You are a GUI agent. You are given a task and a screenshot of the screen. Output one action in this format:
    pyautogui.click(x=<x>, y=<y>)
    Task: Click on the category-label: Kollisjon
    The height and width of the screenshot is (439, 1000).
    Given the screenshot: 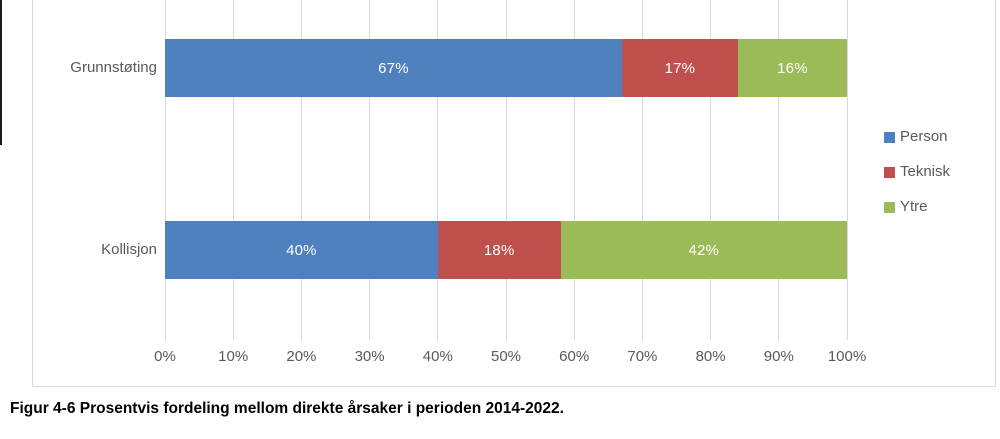 What is the action you would take?
    pyautogui.click(x=129, y=249)
    